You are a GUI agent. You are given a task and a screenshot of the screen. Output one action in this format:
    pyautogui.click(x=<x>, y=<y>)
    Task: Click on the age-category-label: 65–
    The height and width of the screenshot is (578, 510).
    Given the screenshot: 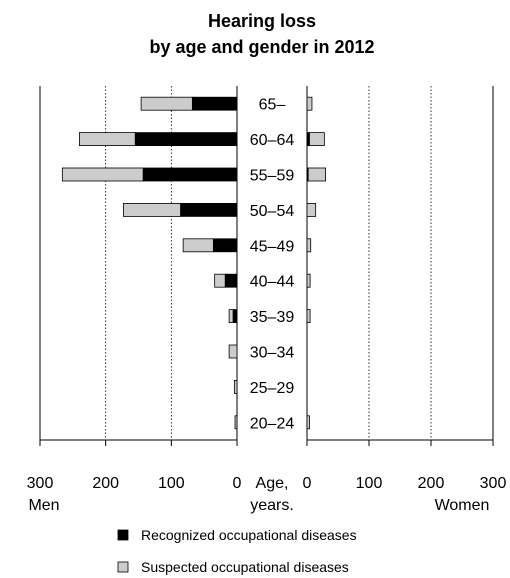 What is the action you would take?
    pyautogui.click(x=272, y=105)
    